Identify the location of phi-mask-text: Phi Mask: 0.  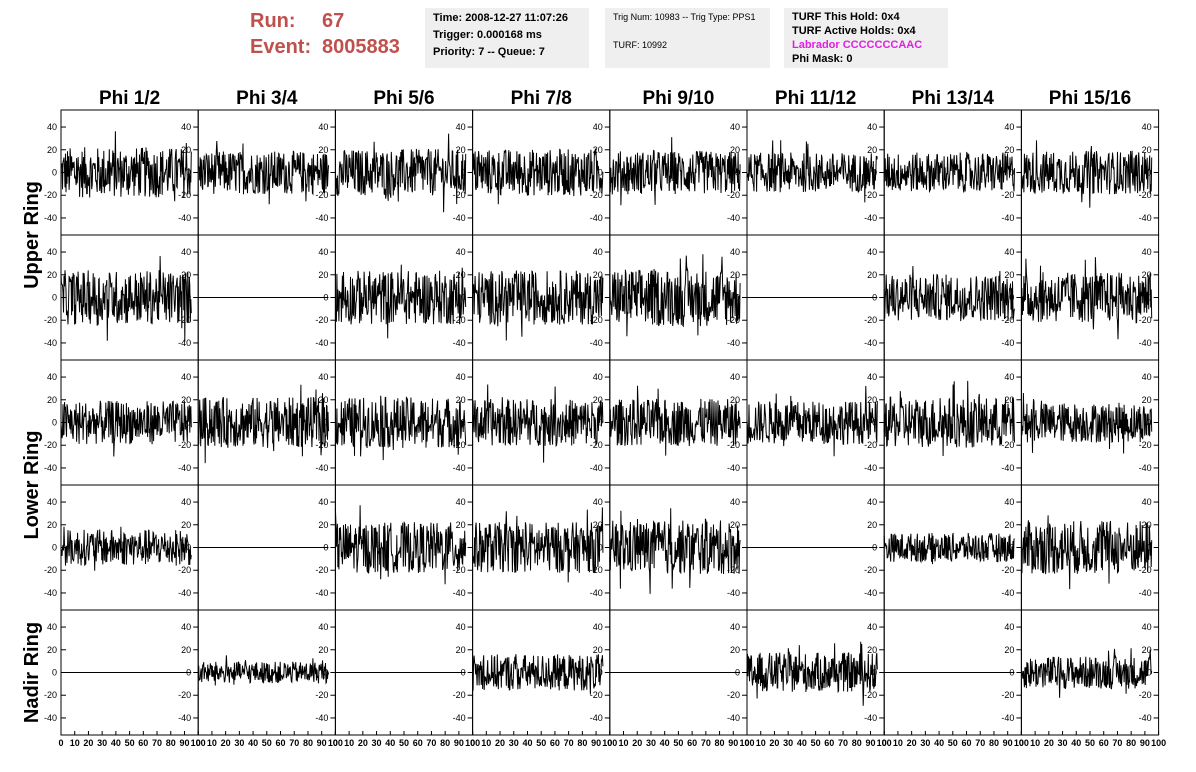
(822, 59).